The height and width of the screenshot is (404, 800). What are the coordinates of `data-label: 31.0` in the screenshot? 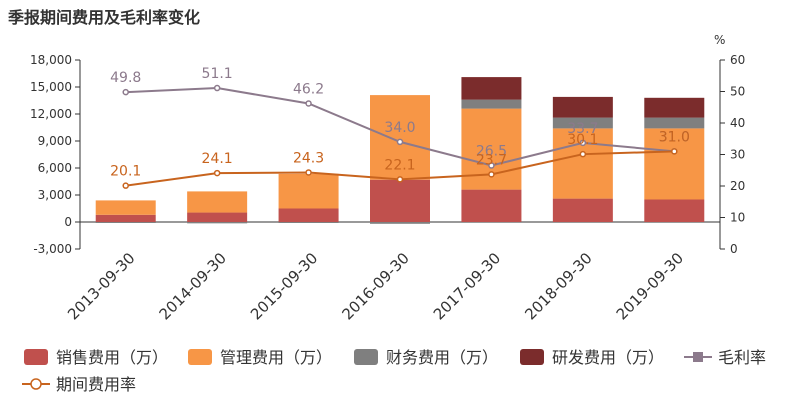 It's located at (674, 137).